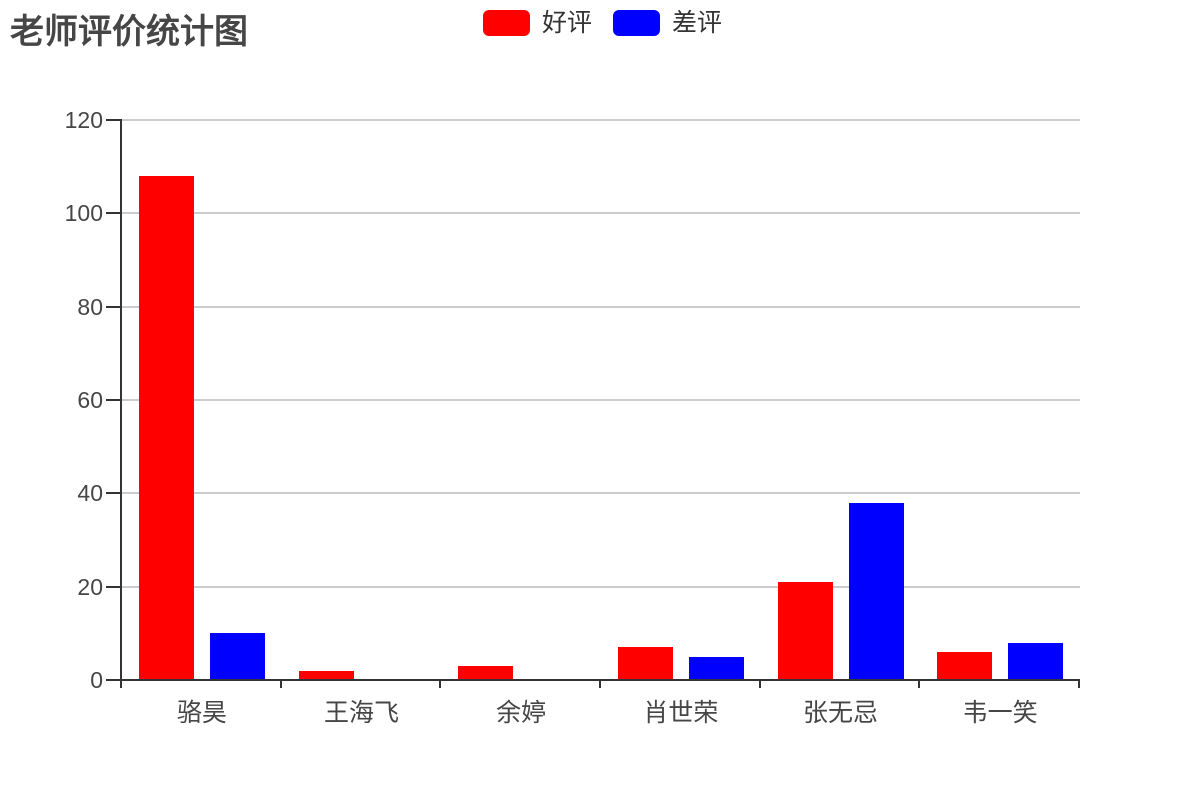 The image size is (1200, 800). Describe the element at coordinates (1000, 713) in the screenshot. I see `x-axis-label: 韦一笑` at that location.